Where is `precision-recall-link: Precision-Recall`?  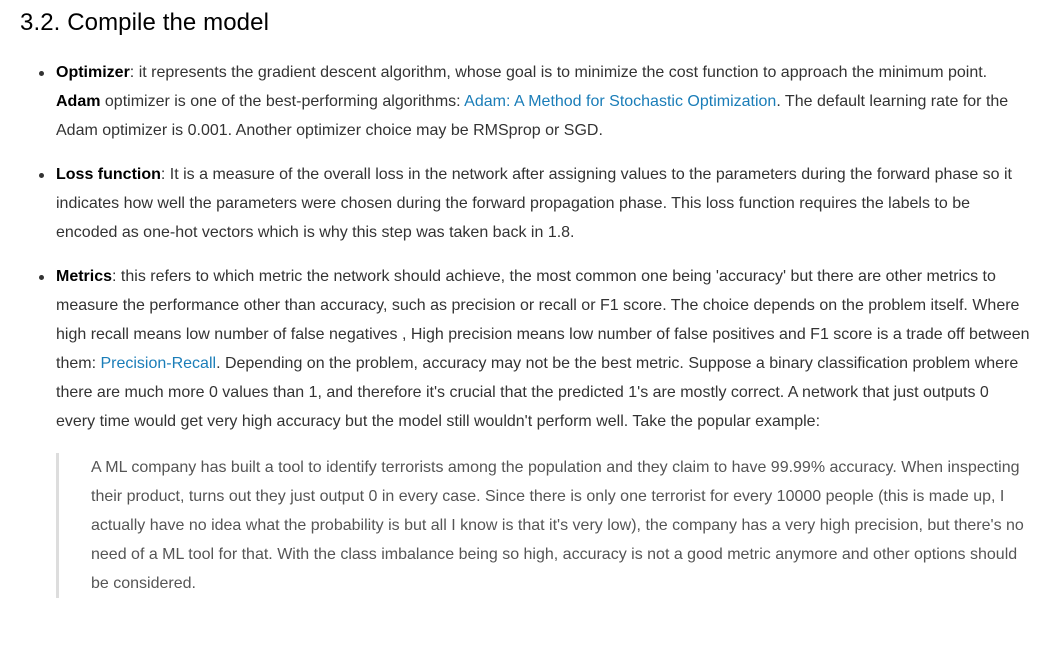
precision-recall-link: Precision-Recall is located at coordinates (158, 363).